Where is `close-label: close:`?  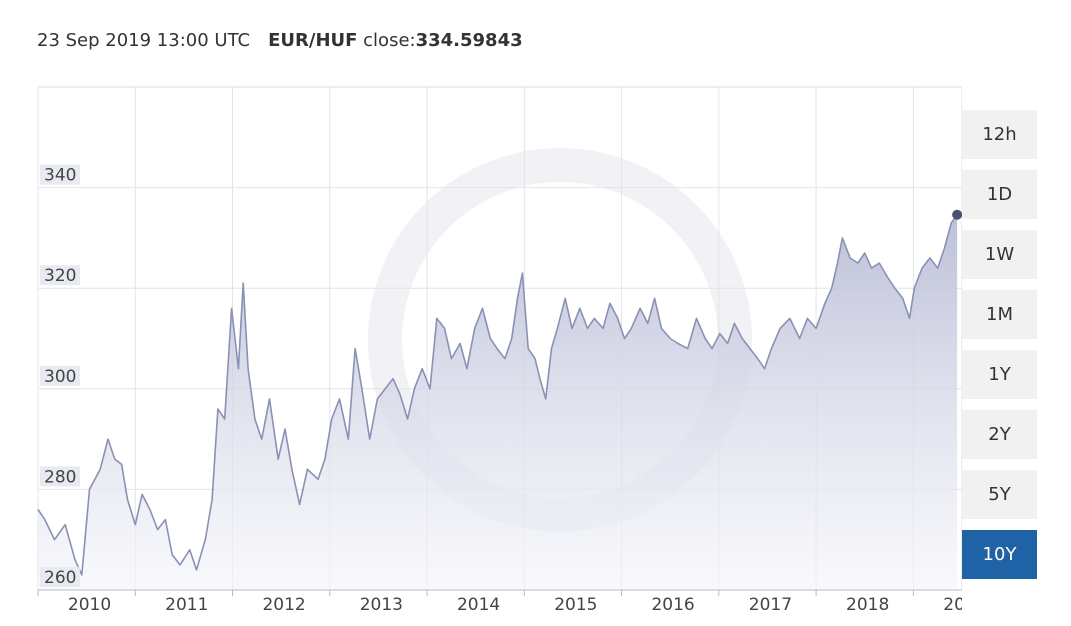 close-label: close: is located at coordinates (389, 40).